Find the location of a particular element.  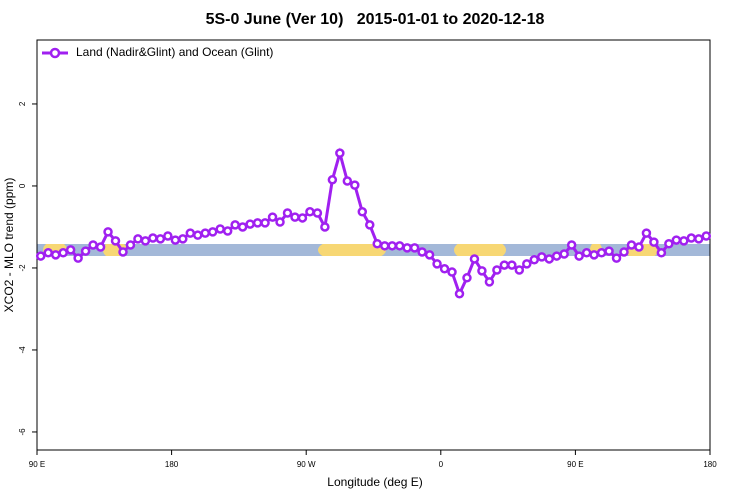

y-tick-label: -2 is located at coordinates (22, 268).